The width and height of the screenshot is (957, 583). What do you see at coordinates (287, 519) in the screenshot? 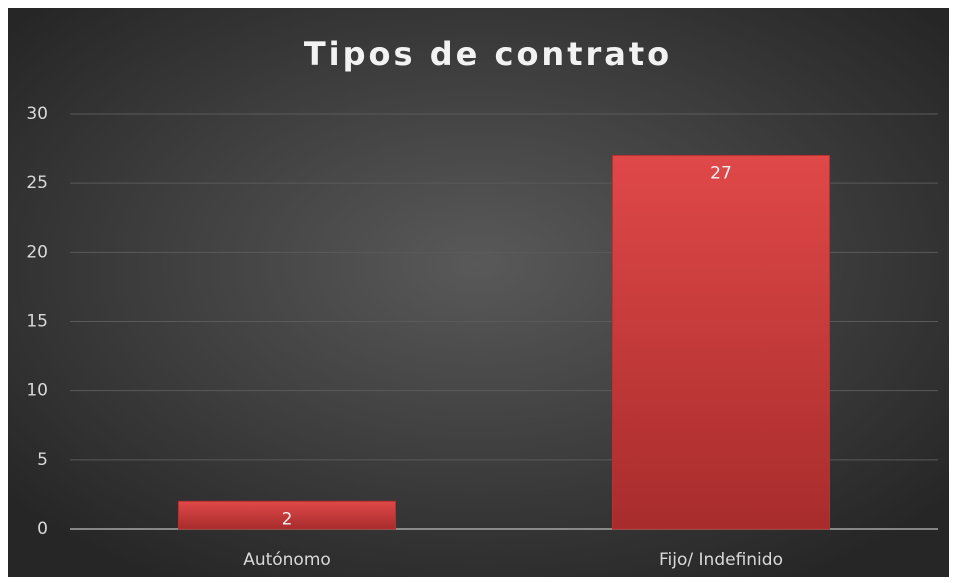
I see `data-label: 2` at bounding box center [287, 519].